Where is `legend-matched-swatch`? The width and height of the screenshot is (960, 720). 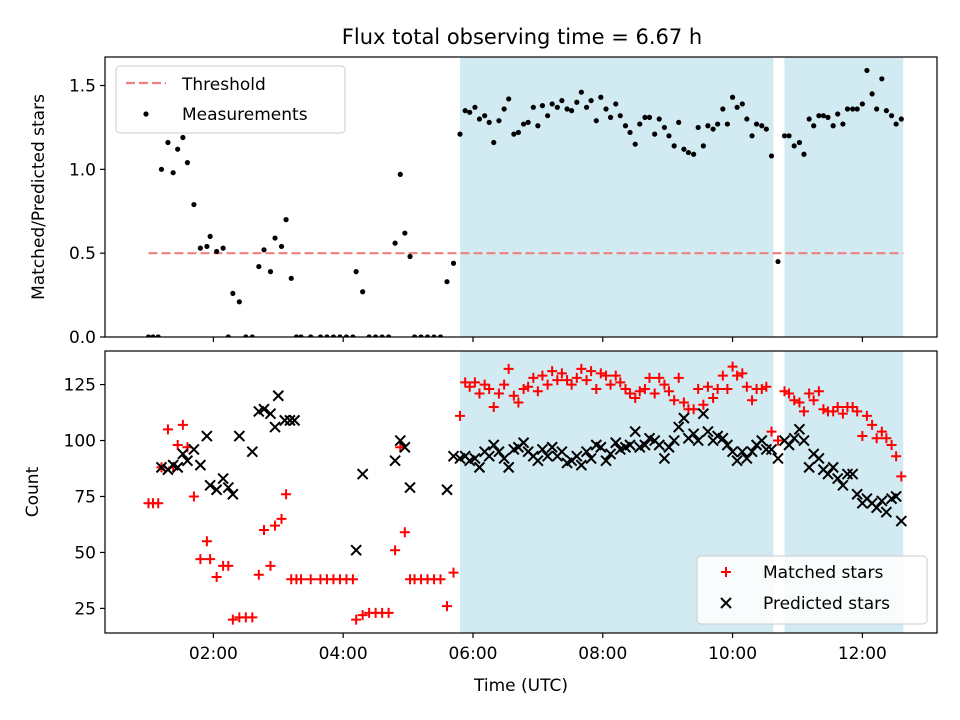 legend-matched-swatch is located at coordinates (726, 572).